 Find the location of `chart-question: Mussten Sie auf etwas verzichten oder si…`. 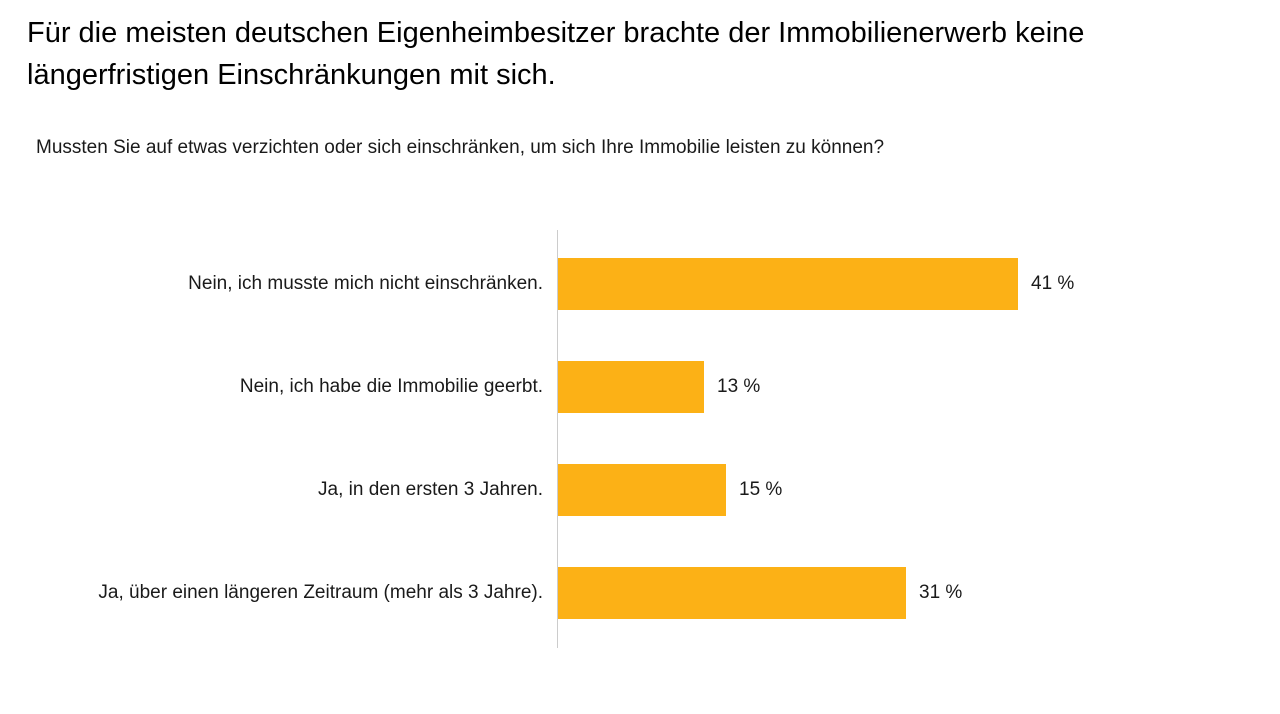

chart-question: Mussten Sie auf etwas verzichten oder si… is located at coordinates (460, 147).